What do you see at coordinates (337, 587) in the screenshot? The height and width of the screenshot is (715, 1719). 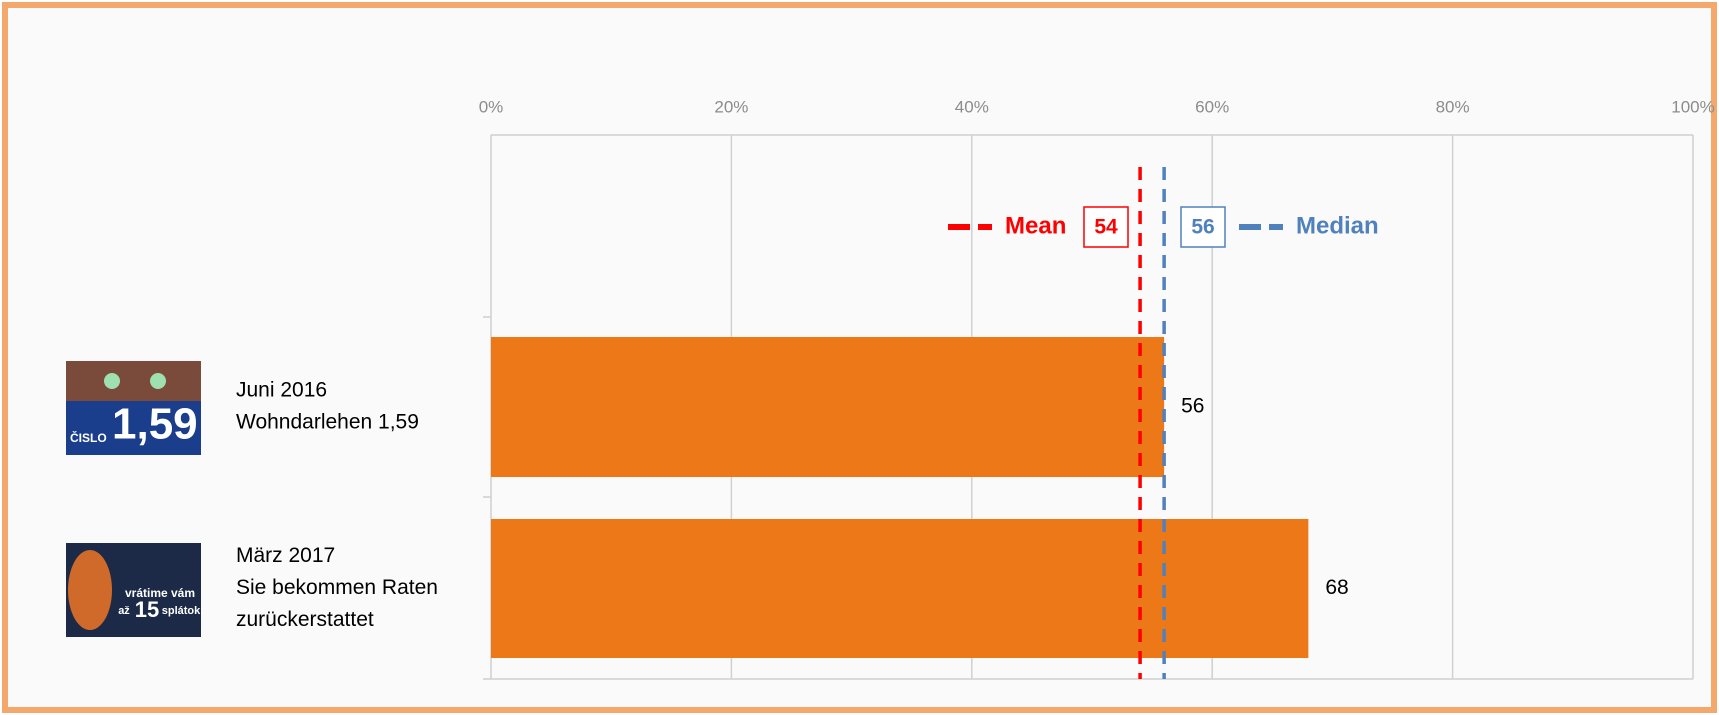 I see `category-label: Sie bekommen Raten` at bounding box center [337, 587].